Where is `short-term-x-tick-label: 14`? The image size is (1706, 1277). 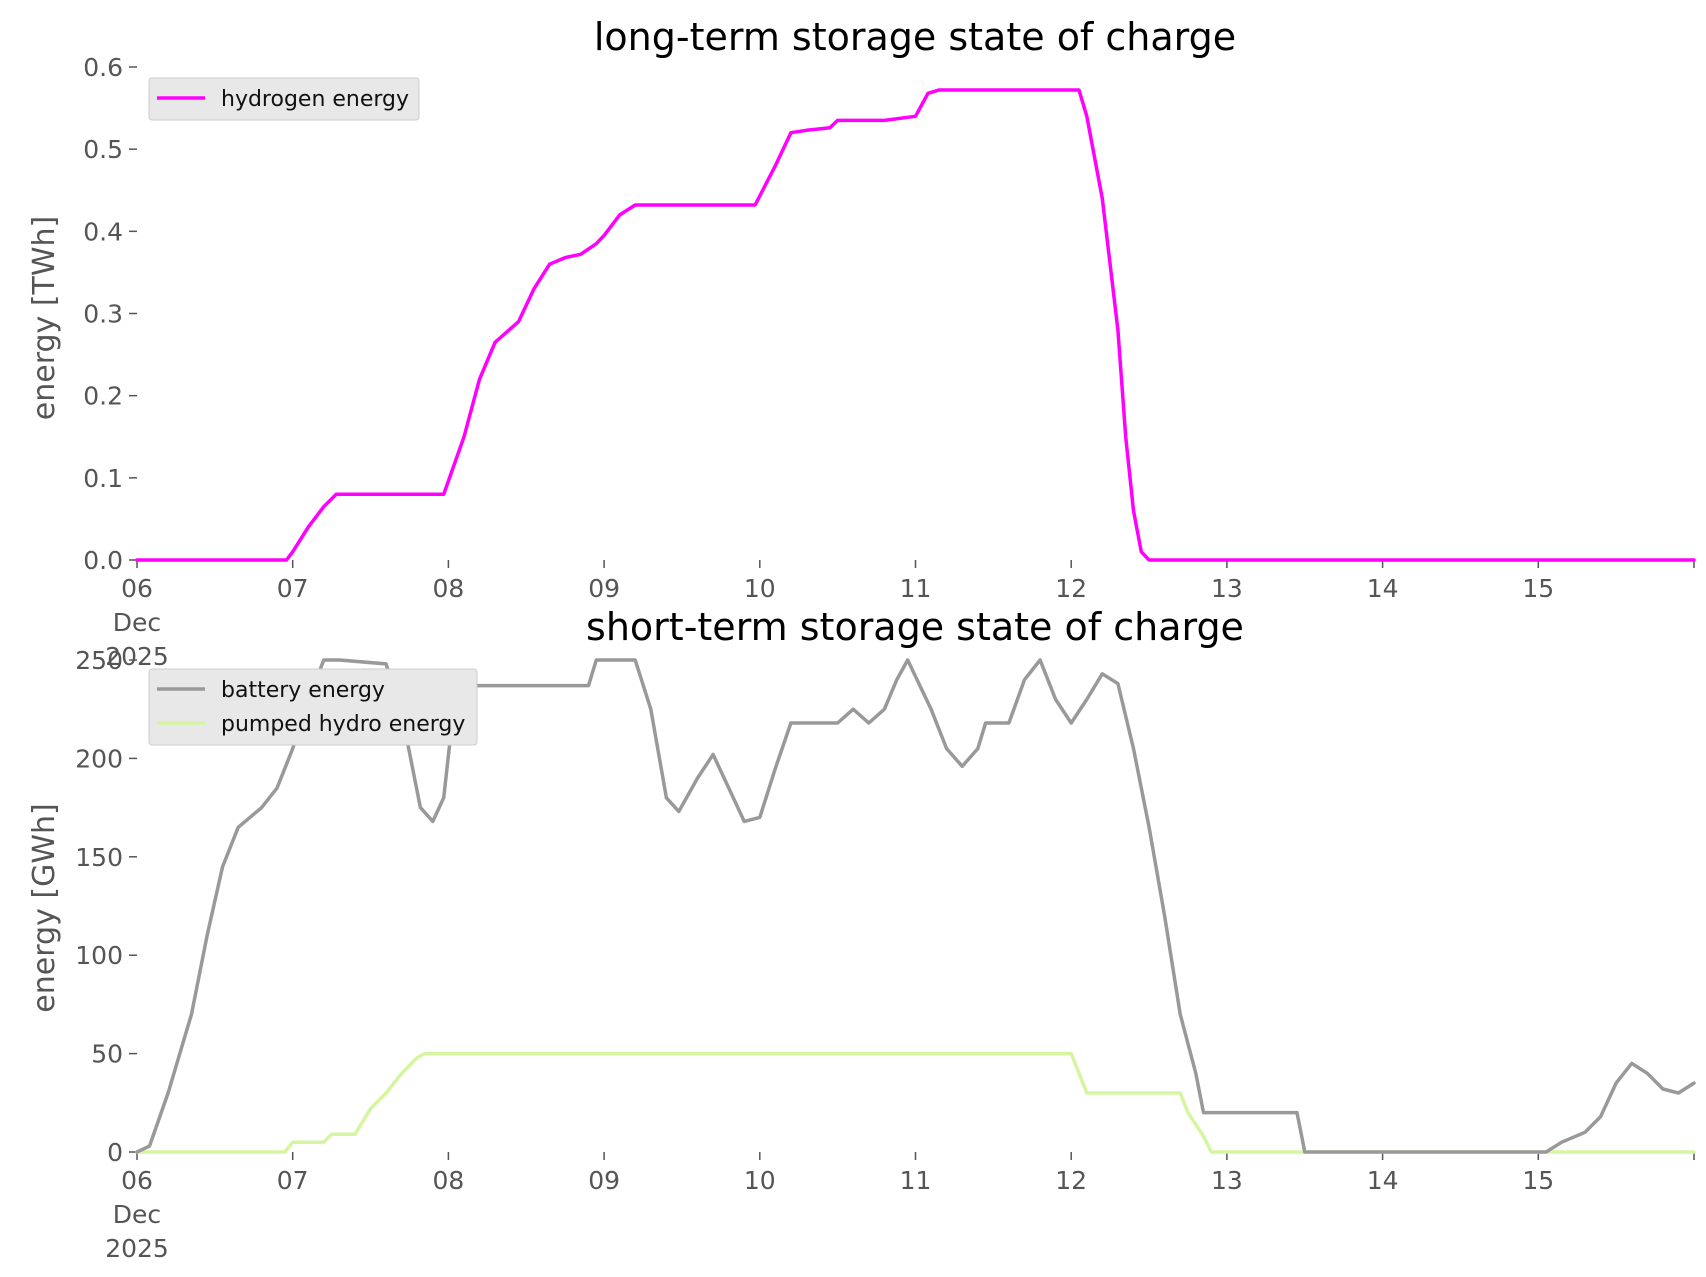 short-term-x-tick-label: 14 is located at coordinates (1383, 1180).